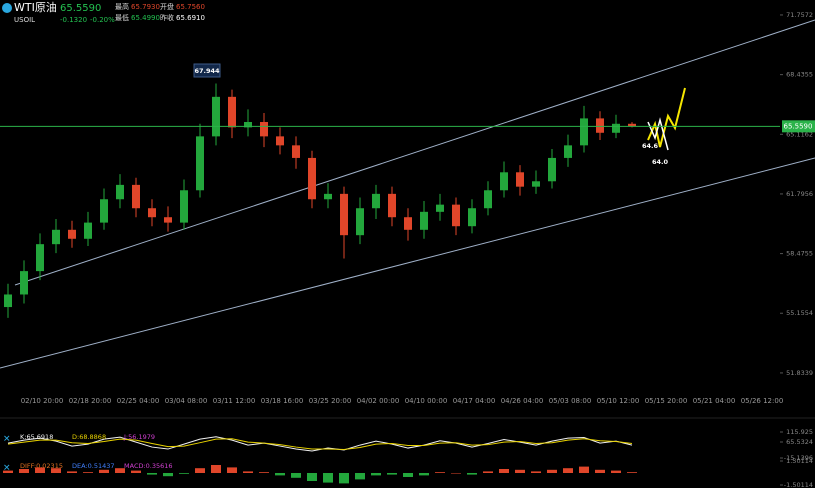 The height and width of the screenshot is (488, 815). Describe the element at coordinates (36, 437) in the screenshot. I see `legend-label: K:65.6918` at that location.